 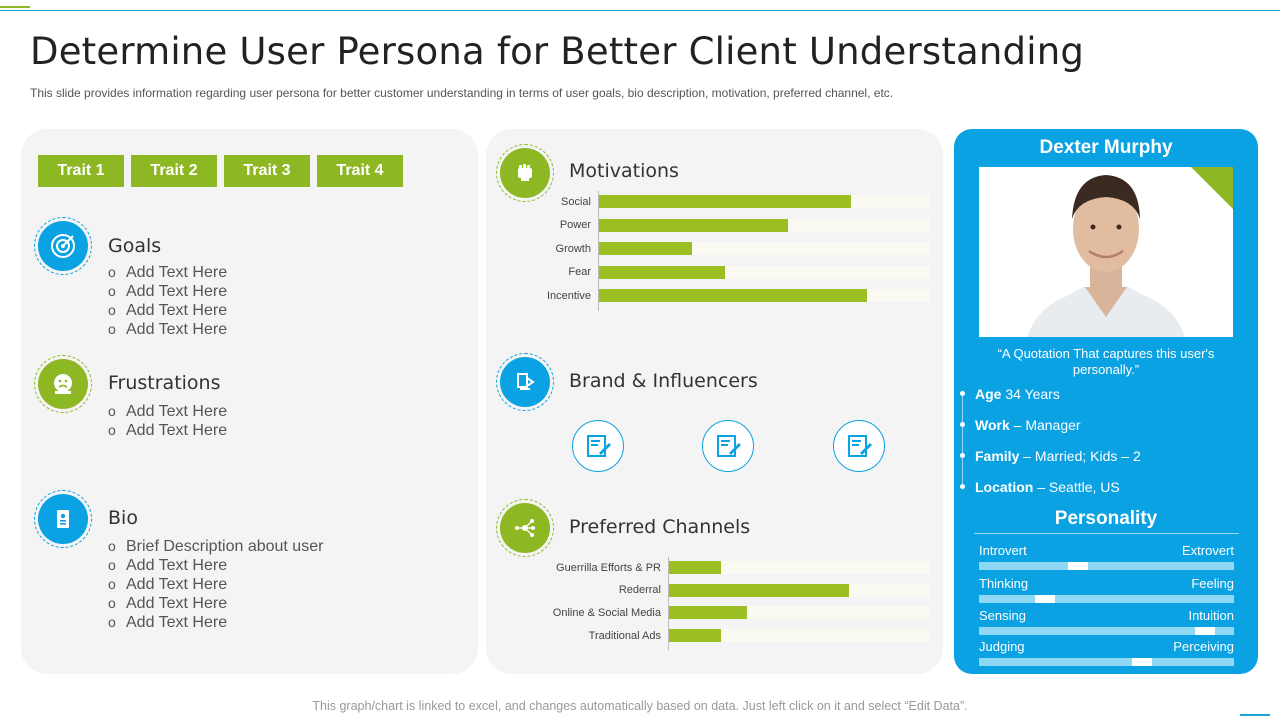 I want to click on bar-row: Online & Social Media, so click(x=708, y=613).